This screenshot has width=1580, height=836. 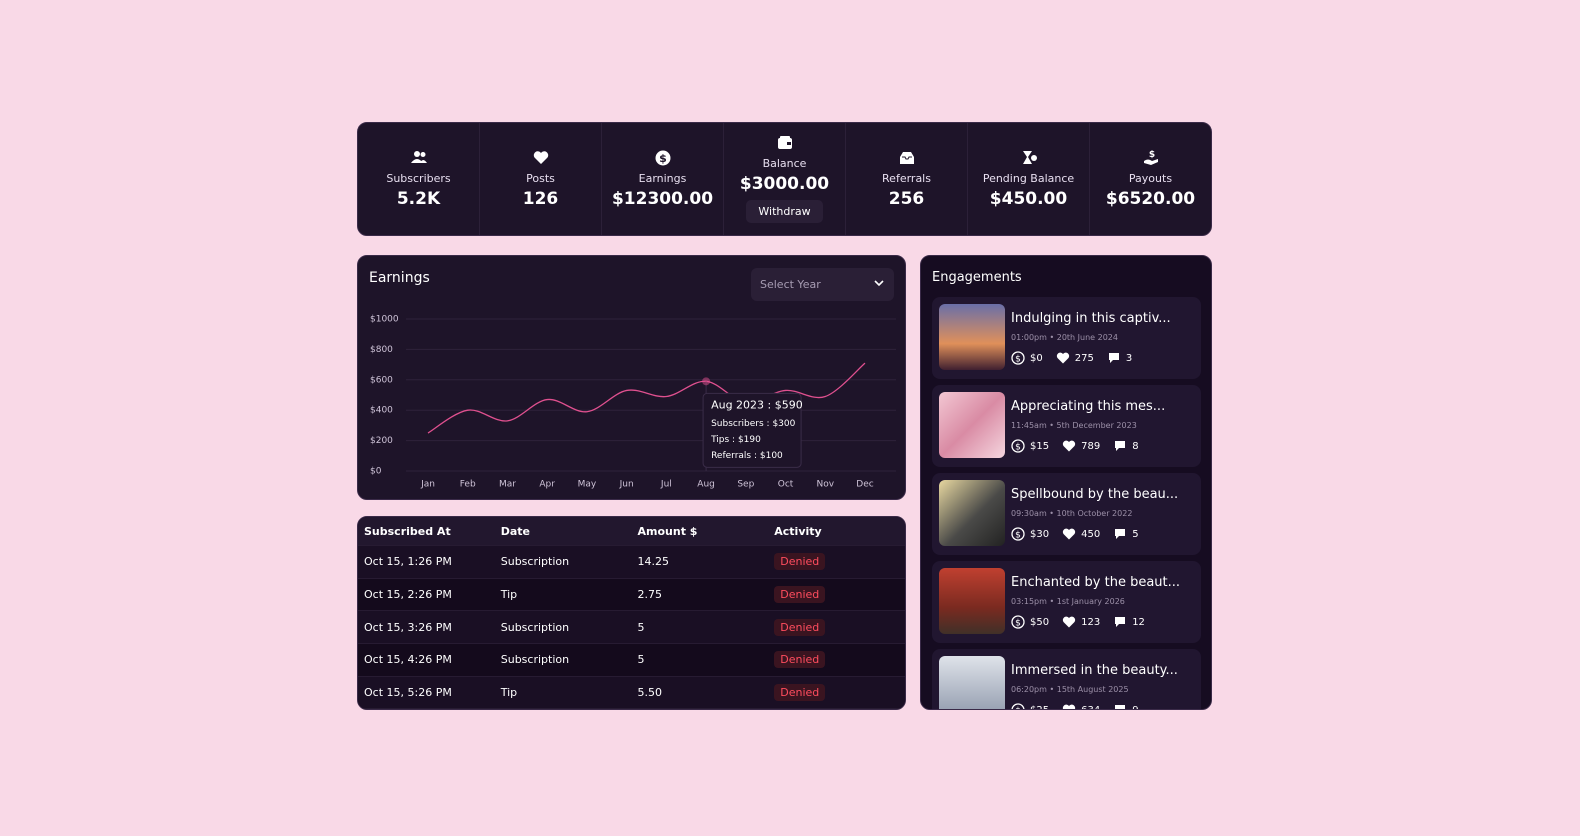 What do you see at coordinates (1072, 513) in the screenshot?
I see `item-meta: 09:30am • 10th October 2022` at bounding box center [1072, 513].